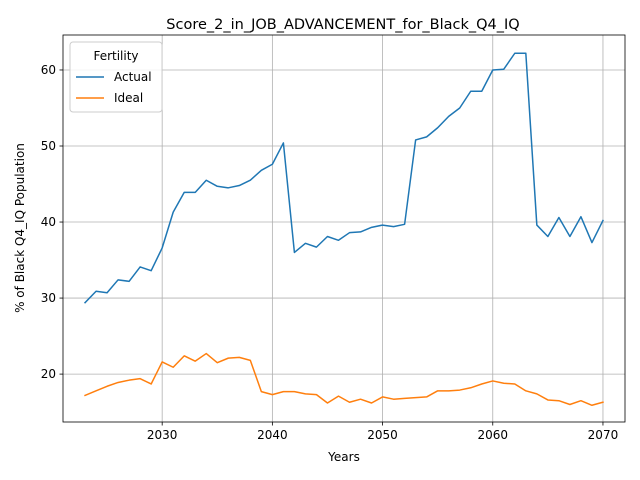  What do you see at coordinates (128, 98) in the screenshot?
I see `legend-label-ideal: Ideal` at bounding box center [128, 98].